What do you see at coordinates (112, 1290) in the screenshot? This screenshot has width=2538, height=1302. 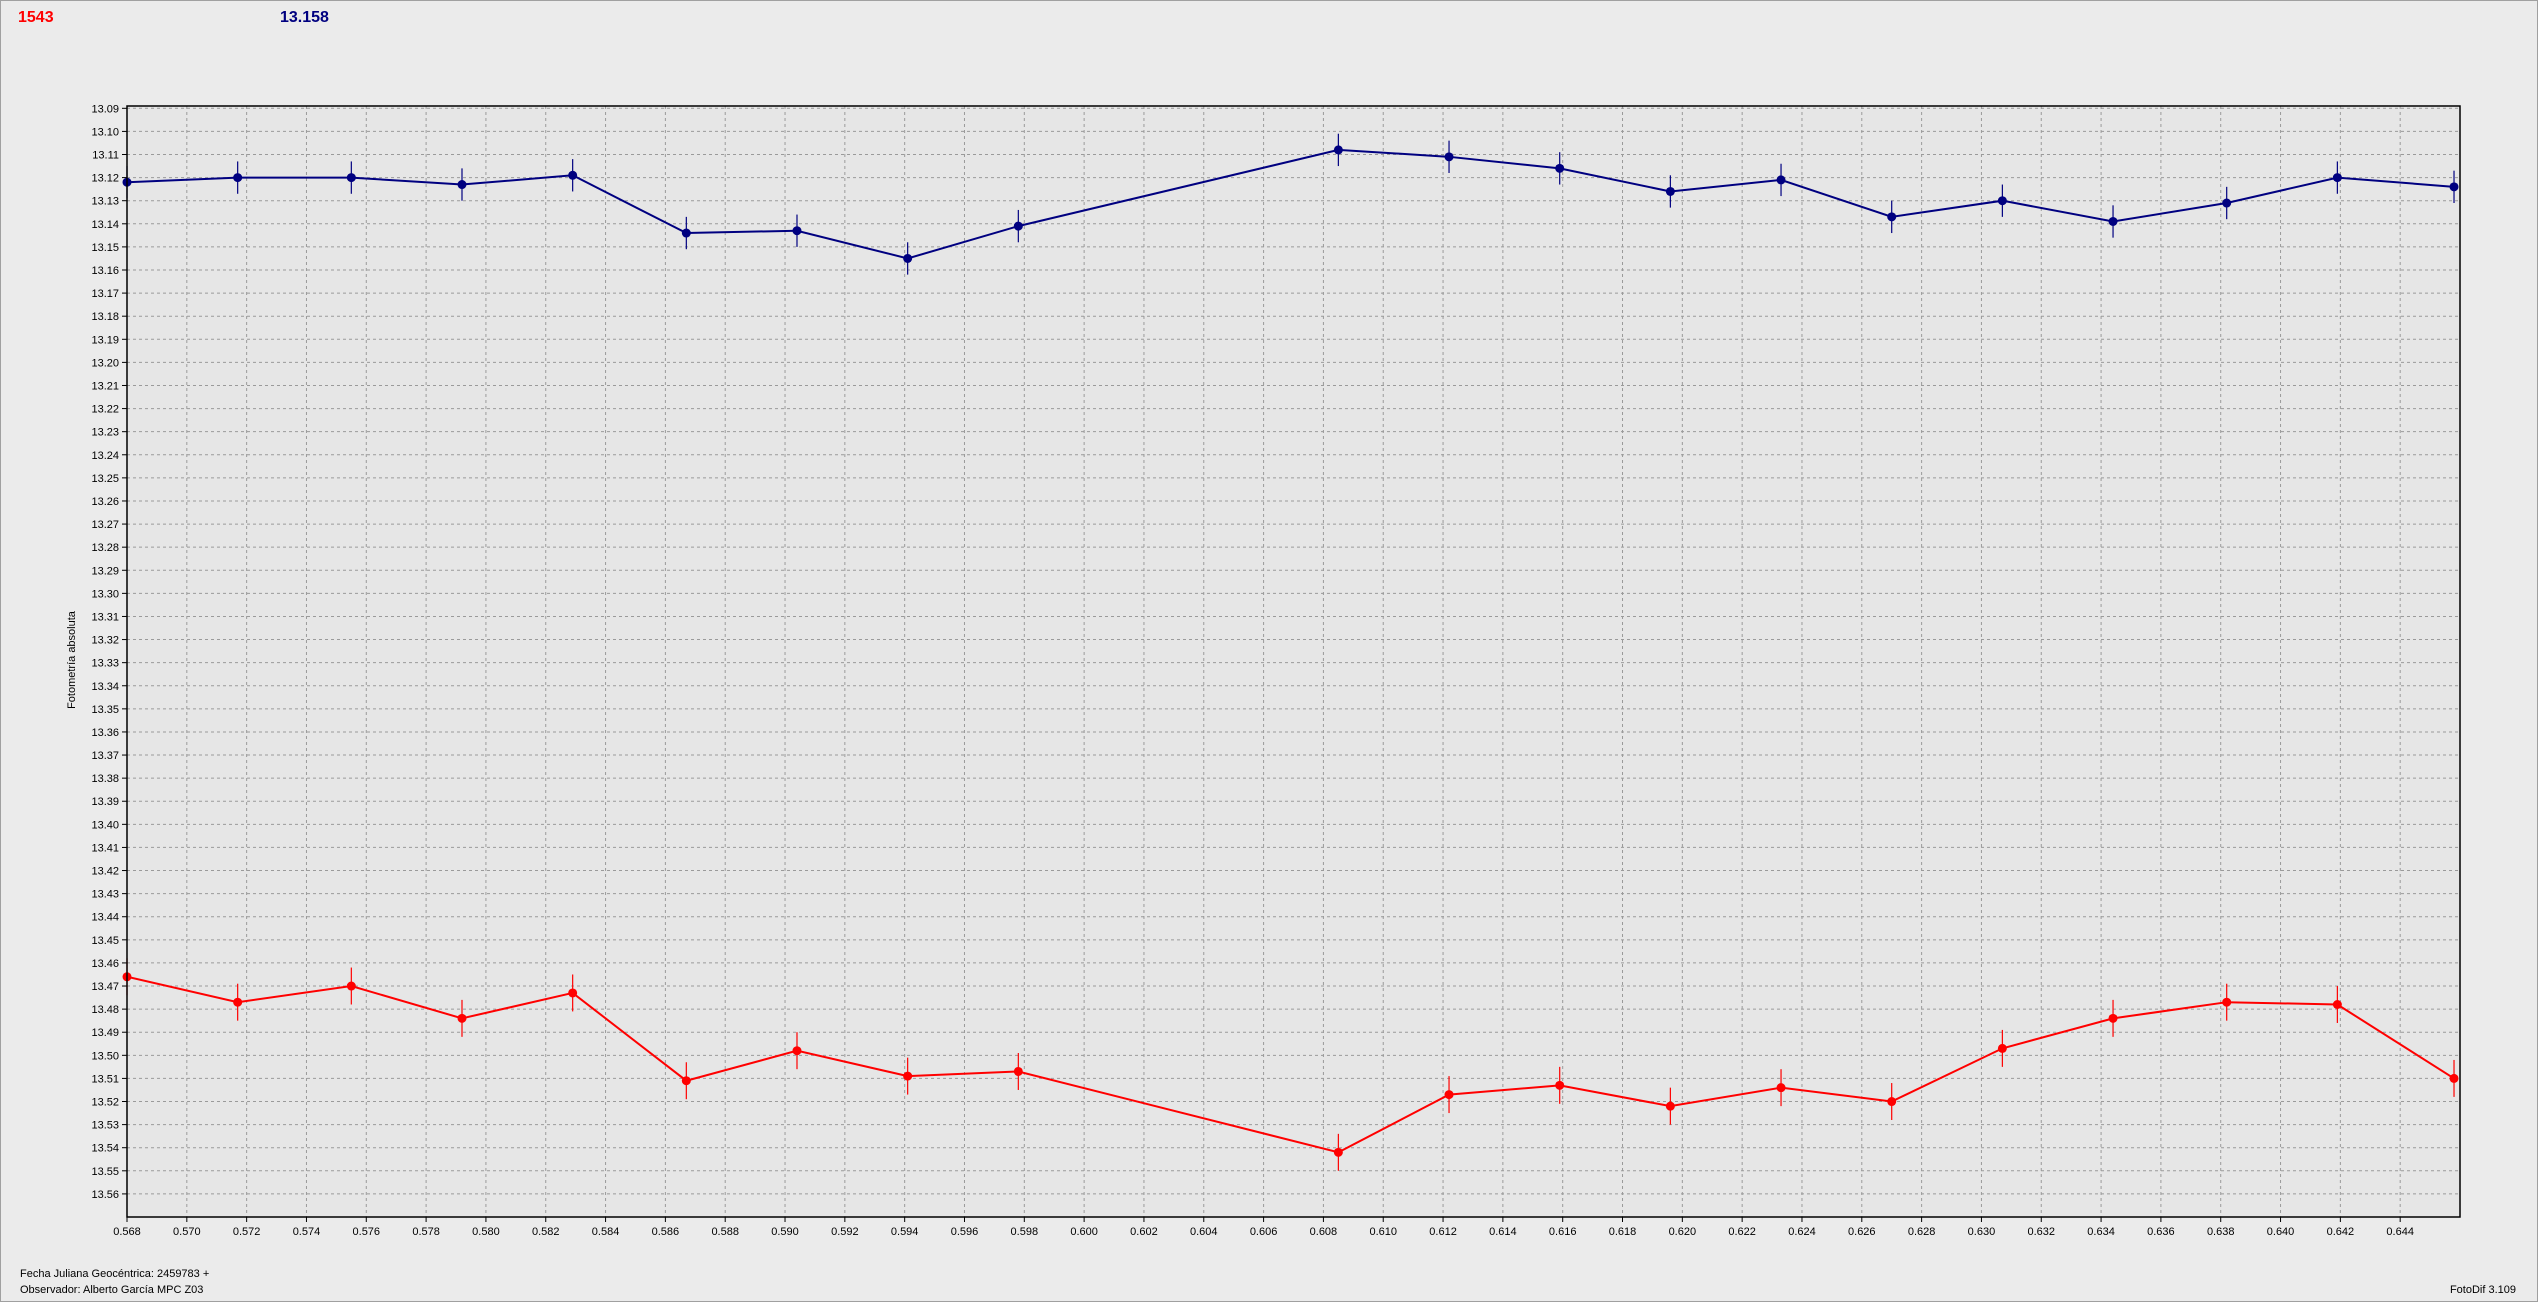 I see `footer-observer: Observador: Alberto García MPC Z03` at bounding box center [112, 1290].